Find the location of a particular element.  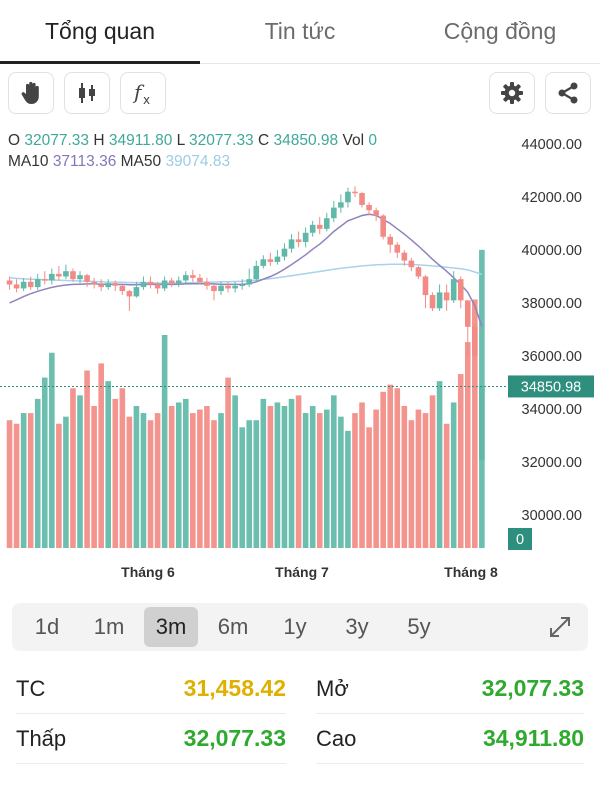

tab-overview: Tổng quan is located at coordinates (100, 32).